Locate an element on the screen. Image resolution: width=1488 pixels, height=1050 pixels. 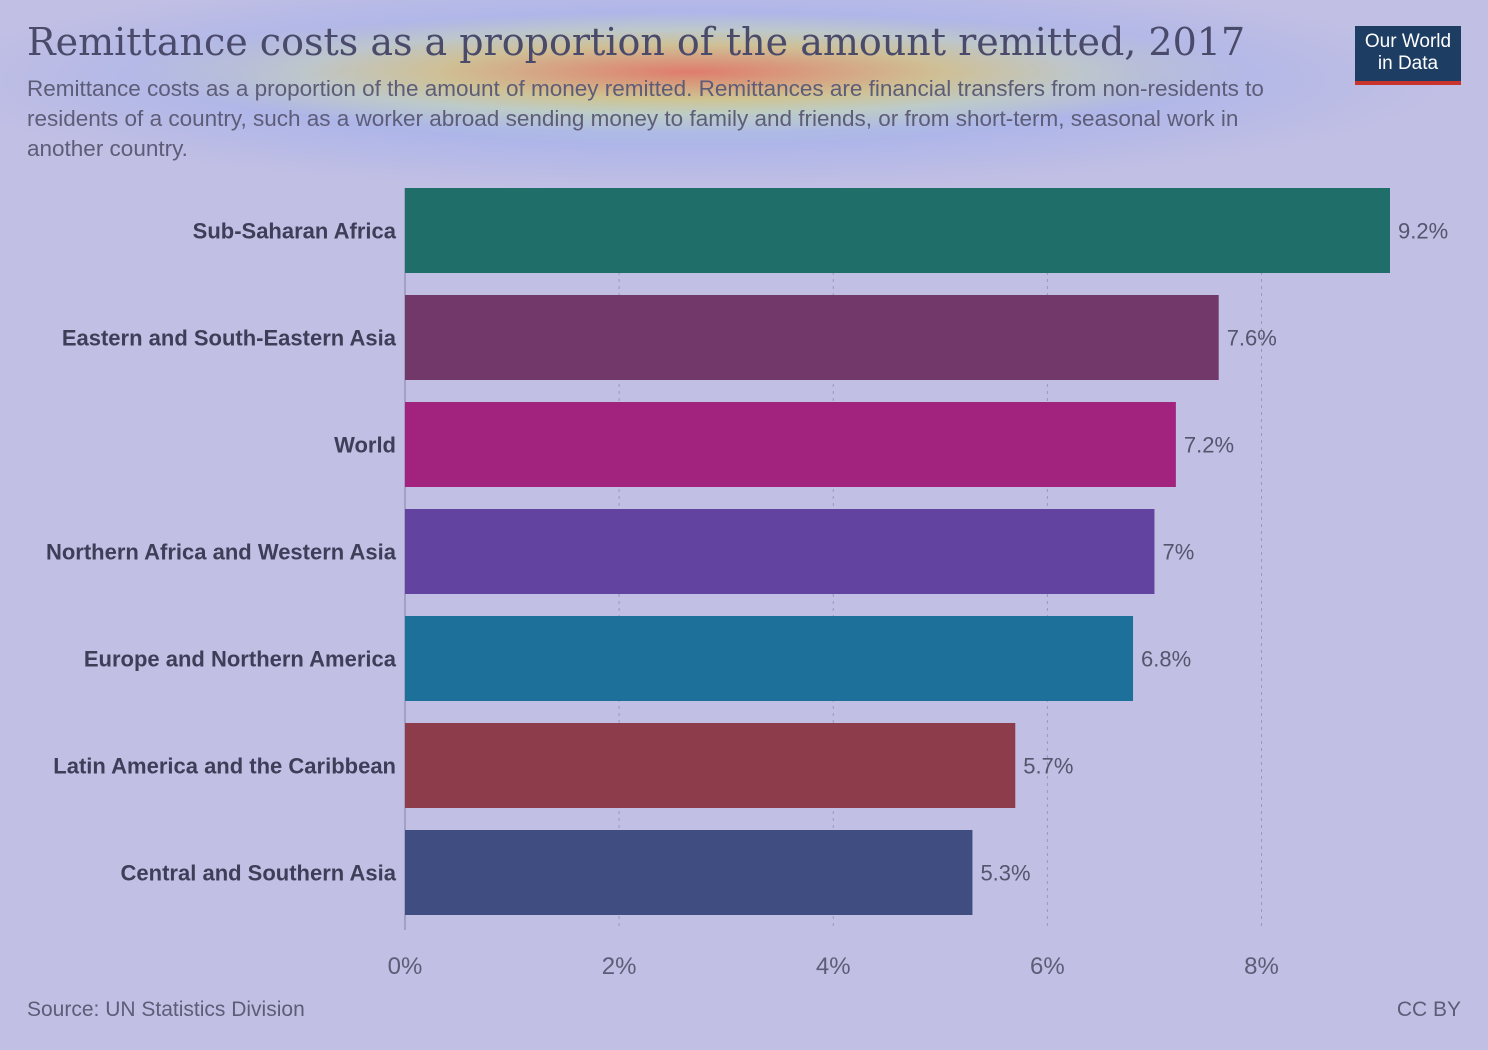
category-label: World is located at coordinates (365, 445).